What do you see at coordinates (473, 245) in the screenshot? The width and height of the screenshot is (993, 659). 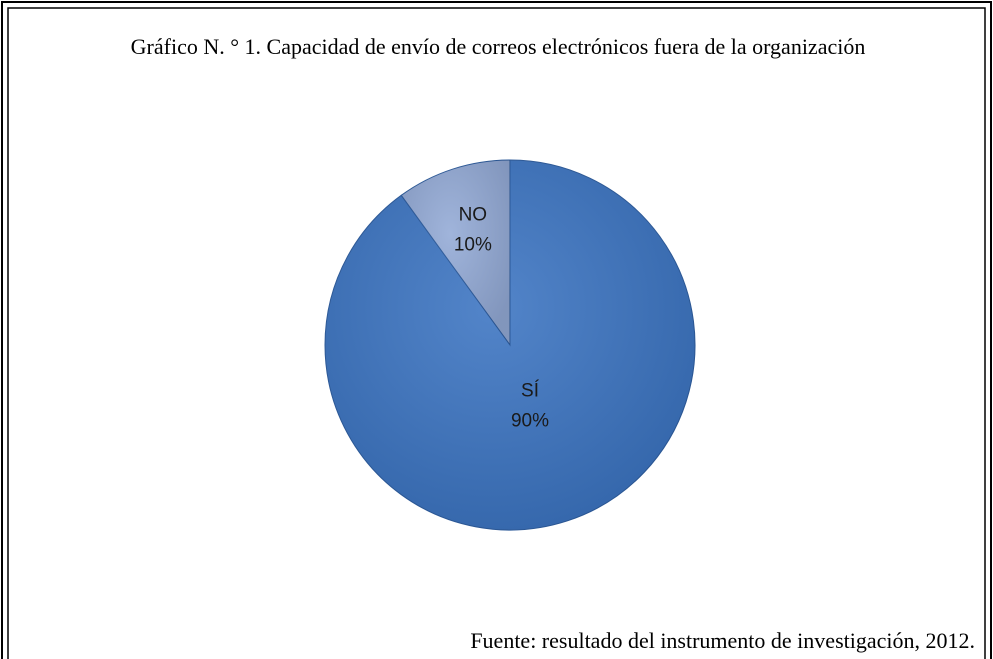 I see `slice-value: 10%` at bounding box center [473, 245].